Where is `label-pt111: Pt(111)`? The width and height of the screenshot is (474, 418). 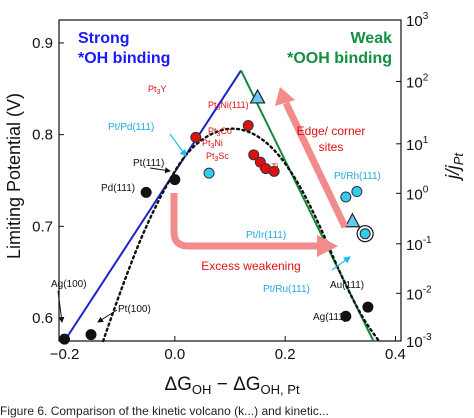
label-pt111: Pt(111) is located at coordinates (148, 163).